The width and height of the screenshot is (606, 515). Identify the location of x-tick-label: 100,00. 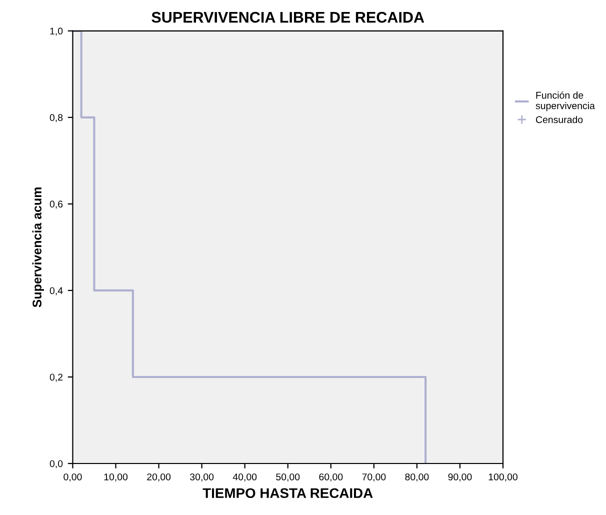
(503, 477).